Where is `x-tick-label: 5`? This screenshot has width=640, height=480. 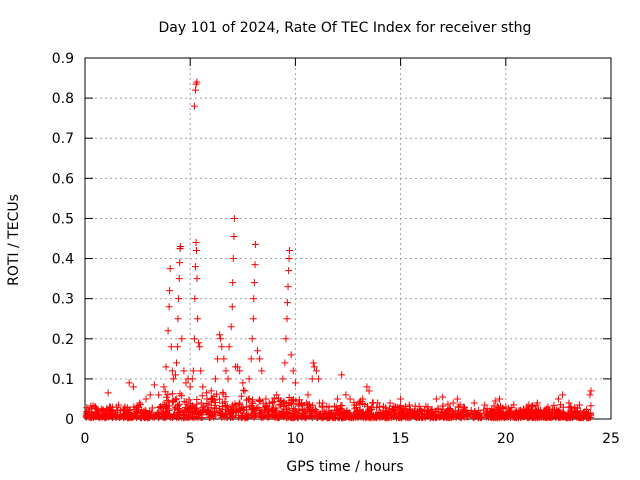 x-tick-label: 5 is located at coordinates (190, 439).